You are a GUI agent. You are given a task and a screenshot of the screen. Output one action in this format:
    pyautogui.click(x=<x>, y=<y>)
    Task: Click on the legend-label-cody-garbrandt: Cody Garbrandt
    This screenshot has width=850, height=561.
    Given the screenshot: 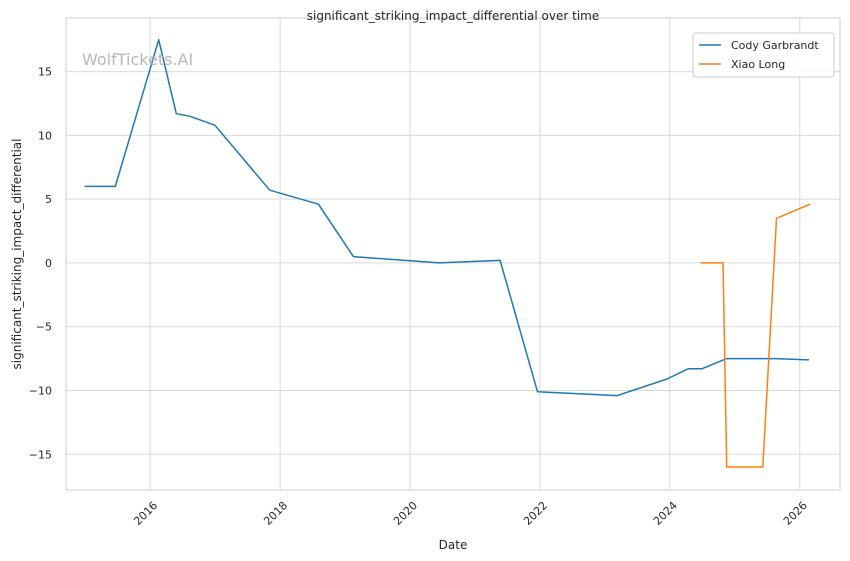 What is the action you would take?
    pyautogui.click(x=775, y=45)
    